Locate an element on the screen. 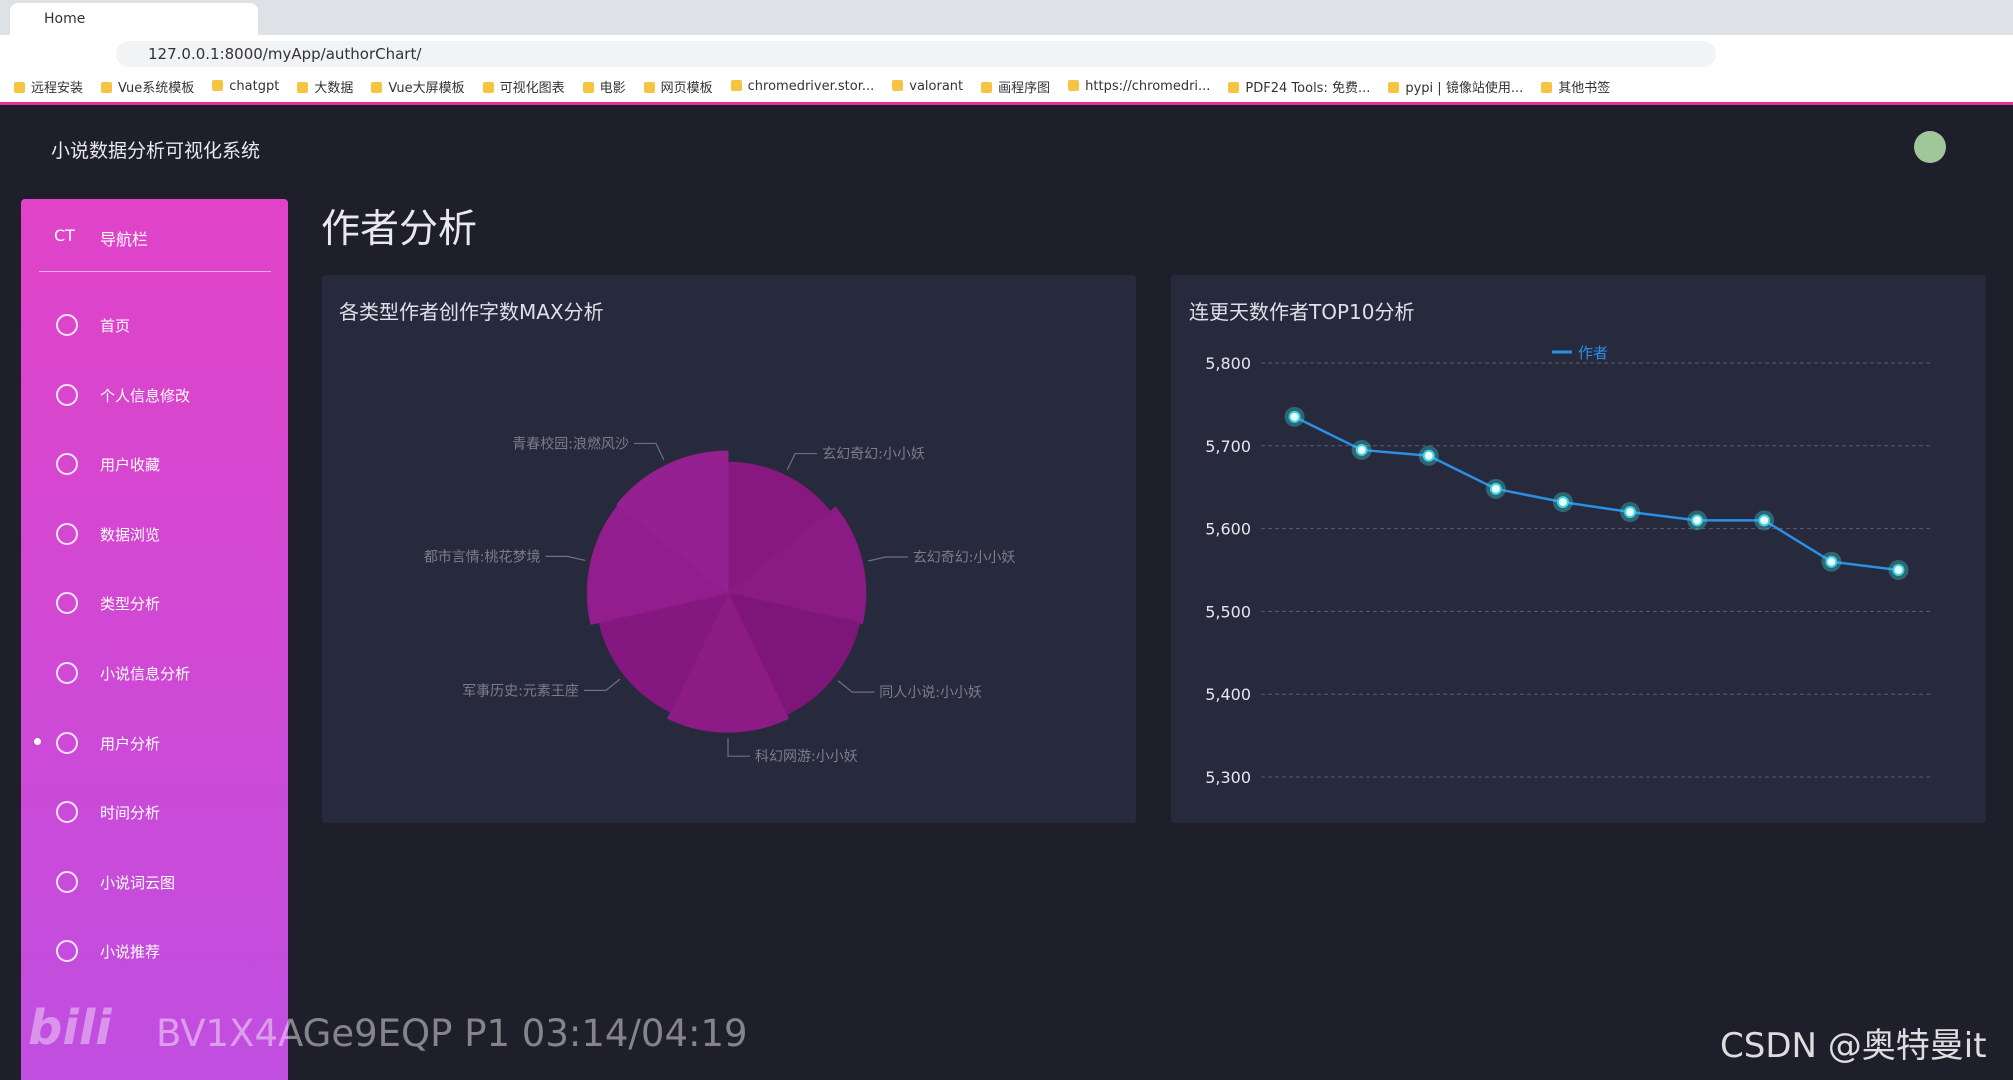  y-tick-label: 5,600 is located at coordinates (1228, 529).